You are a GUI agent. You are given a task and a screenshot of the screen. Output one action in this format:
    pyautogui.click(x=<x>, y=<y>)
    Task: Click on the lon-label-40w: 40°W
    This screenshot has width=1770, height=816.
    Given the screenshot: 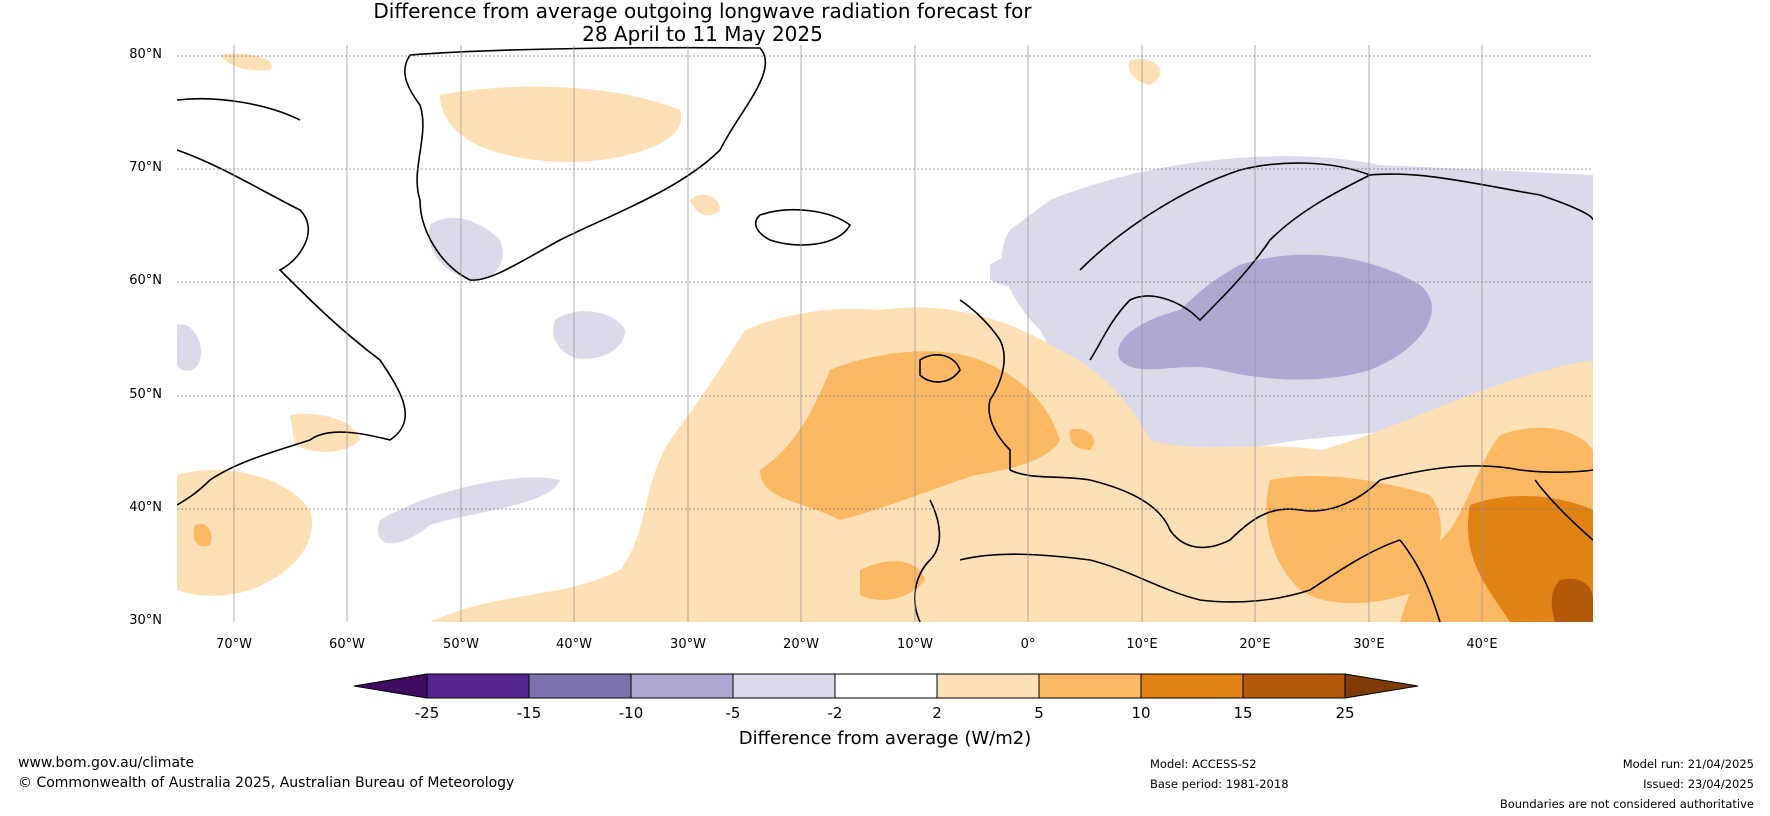 What is the action you would take?
    pyautogui.click(x=574, y=644)
    